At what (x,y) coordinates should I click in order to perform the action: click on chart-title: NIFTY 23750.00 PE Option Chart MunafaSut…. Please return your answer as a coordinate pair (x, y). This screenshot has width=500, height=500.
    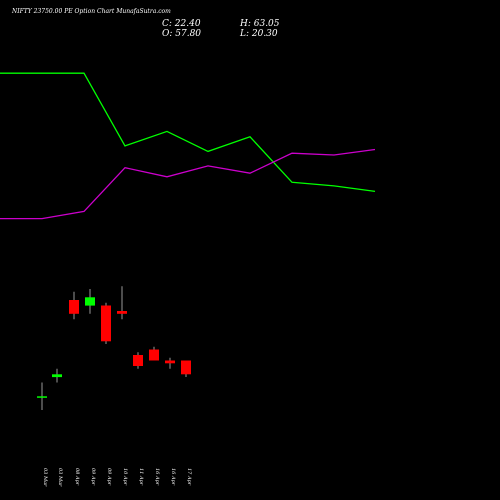
    Looking at the image, I should click on (91, 11).